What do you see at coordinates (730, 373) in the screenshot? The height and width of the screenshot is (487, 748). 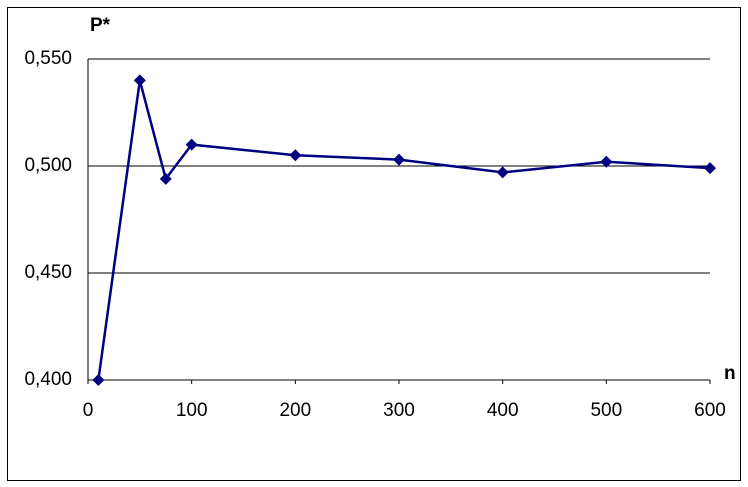 I see `x-axis-title: n` at bounding box center [730, 373].